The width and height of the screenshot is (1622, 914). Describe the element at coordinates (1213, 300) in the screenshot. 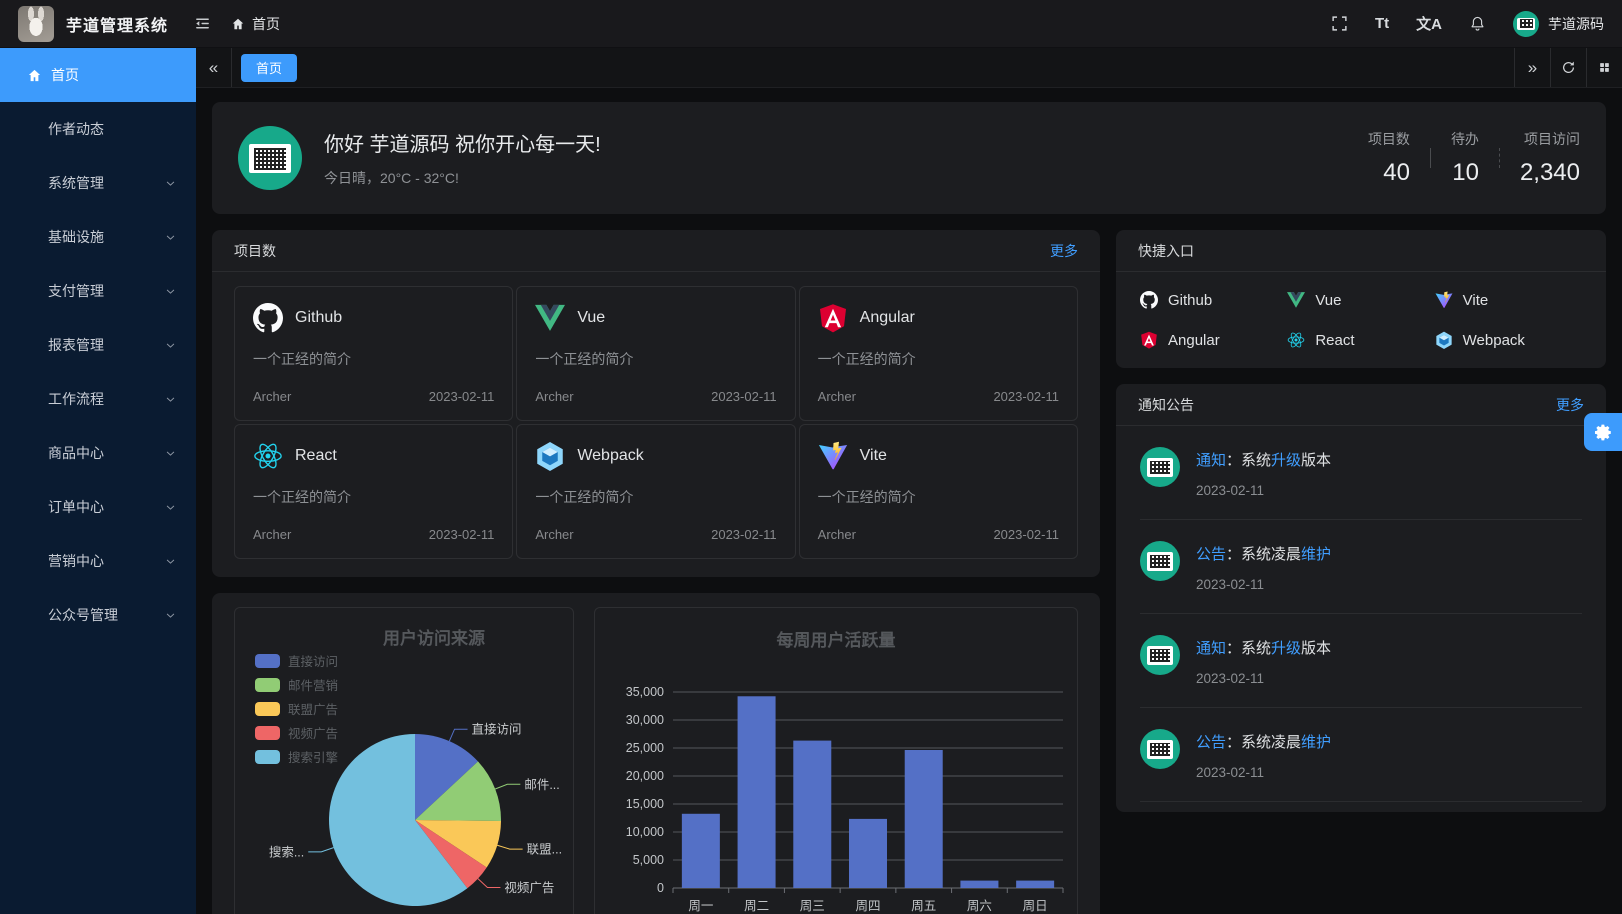

I see `shortcut-item-github: Github` at that location.